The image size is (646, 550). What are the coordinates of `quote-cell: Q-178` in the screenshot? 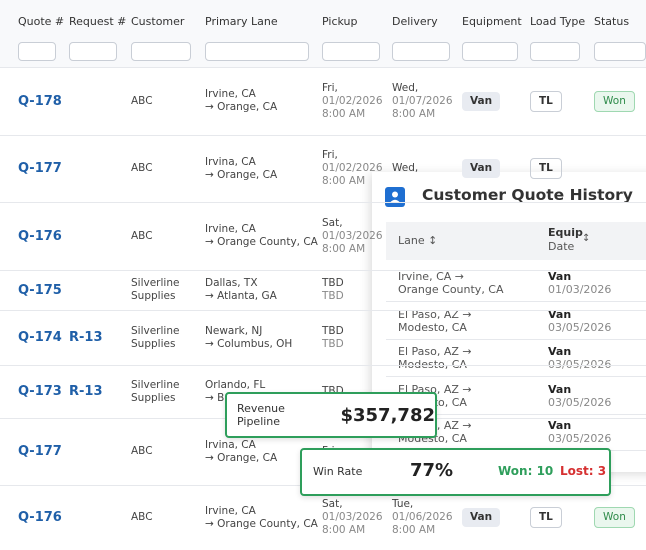 It's located at (40, 101).